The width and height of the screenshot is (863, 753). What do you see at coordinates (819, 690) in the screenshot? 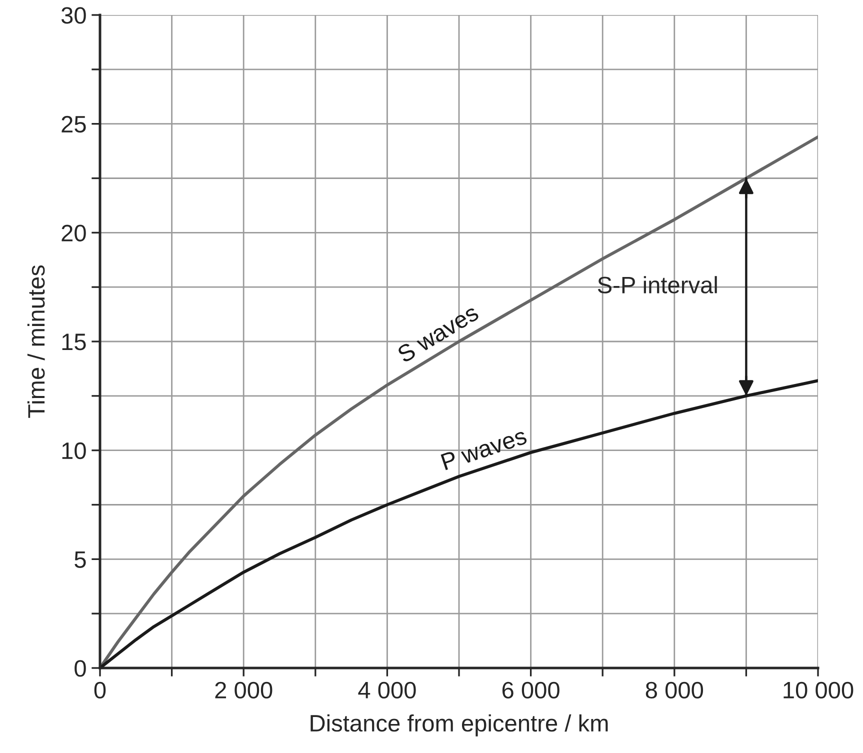
I see `x-tick-label: 10 000` at bounding box center [819, 690].